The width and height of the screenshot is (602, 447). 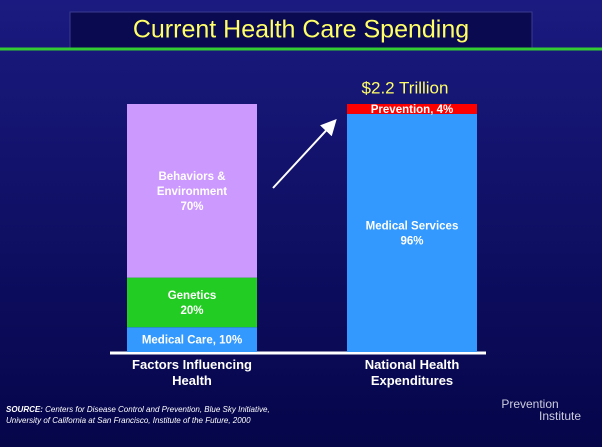 I want to click on value-label: Medical Services 96%, so click(x=412, y=233).